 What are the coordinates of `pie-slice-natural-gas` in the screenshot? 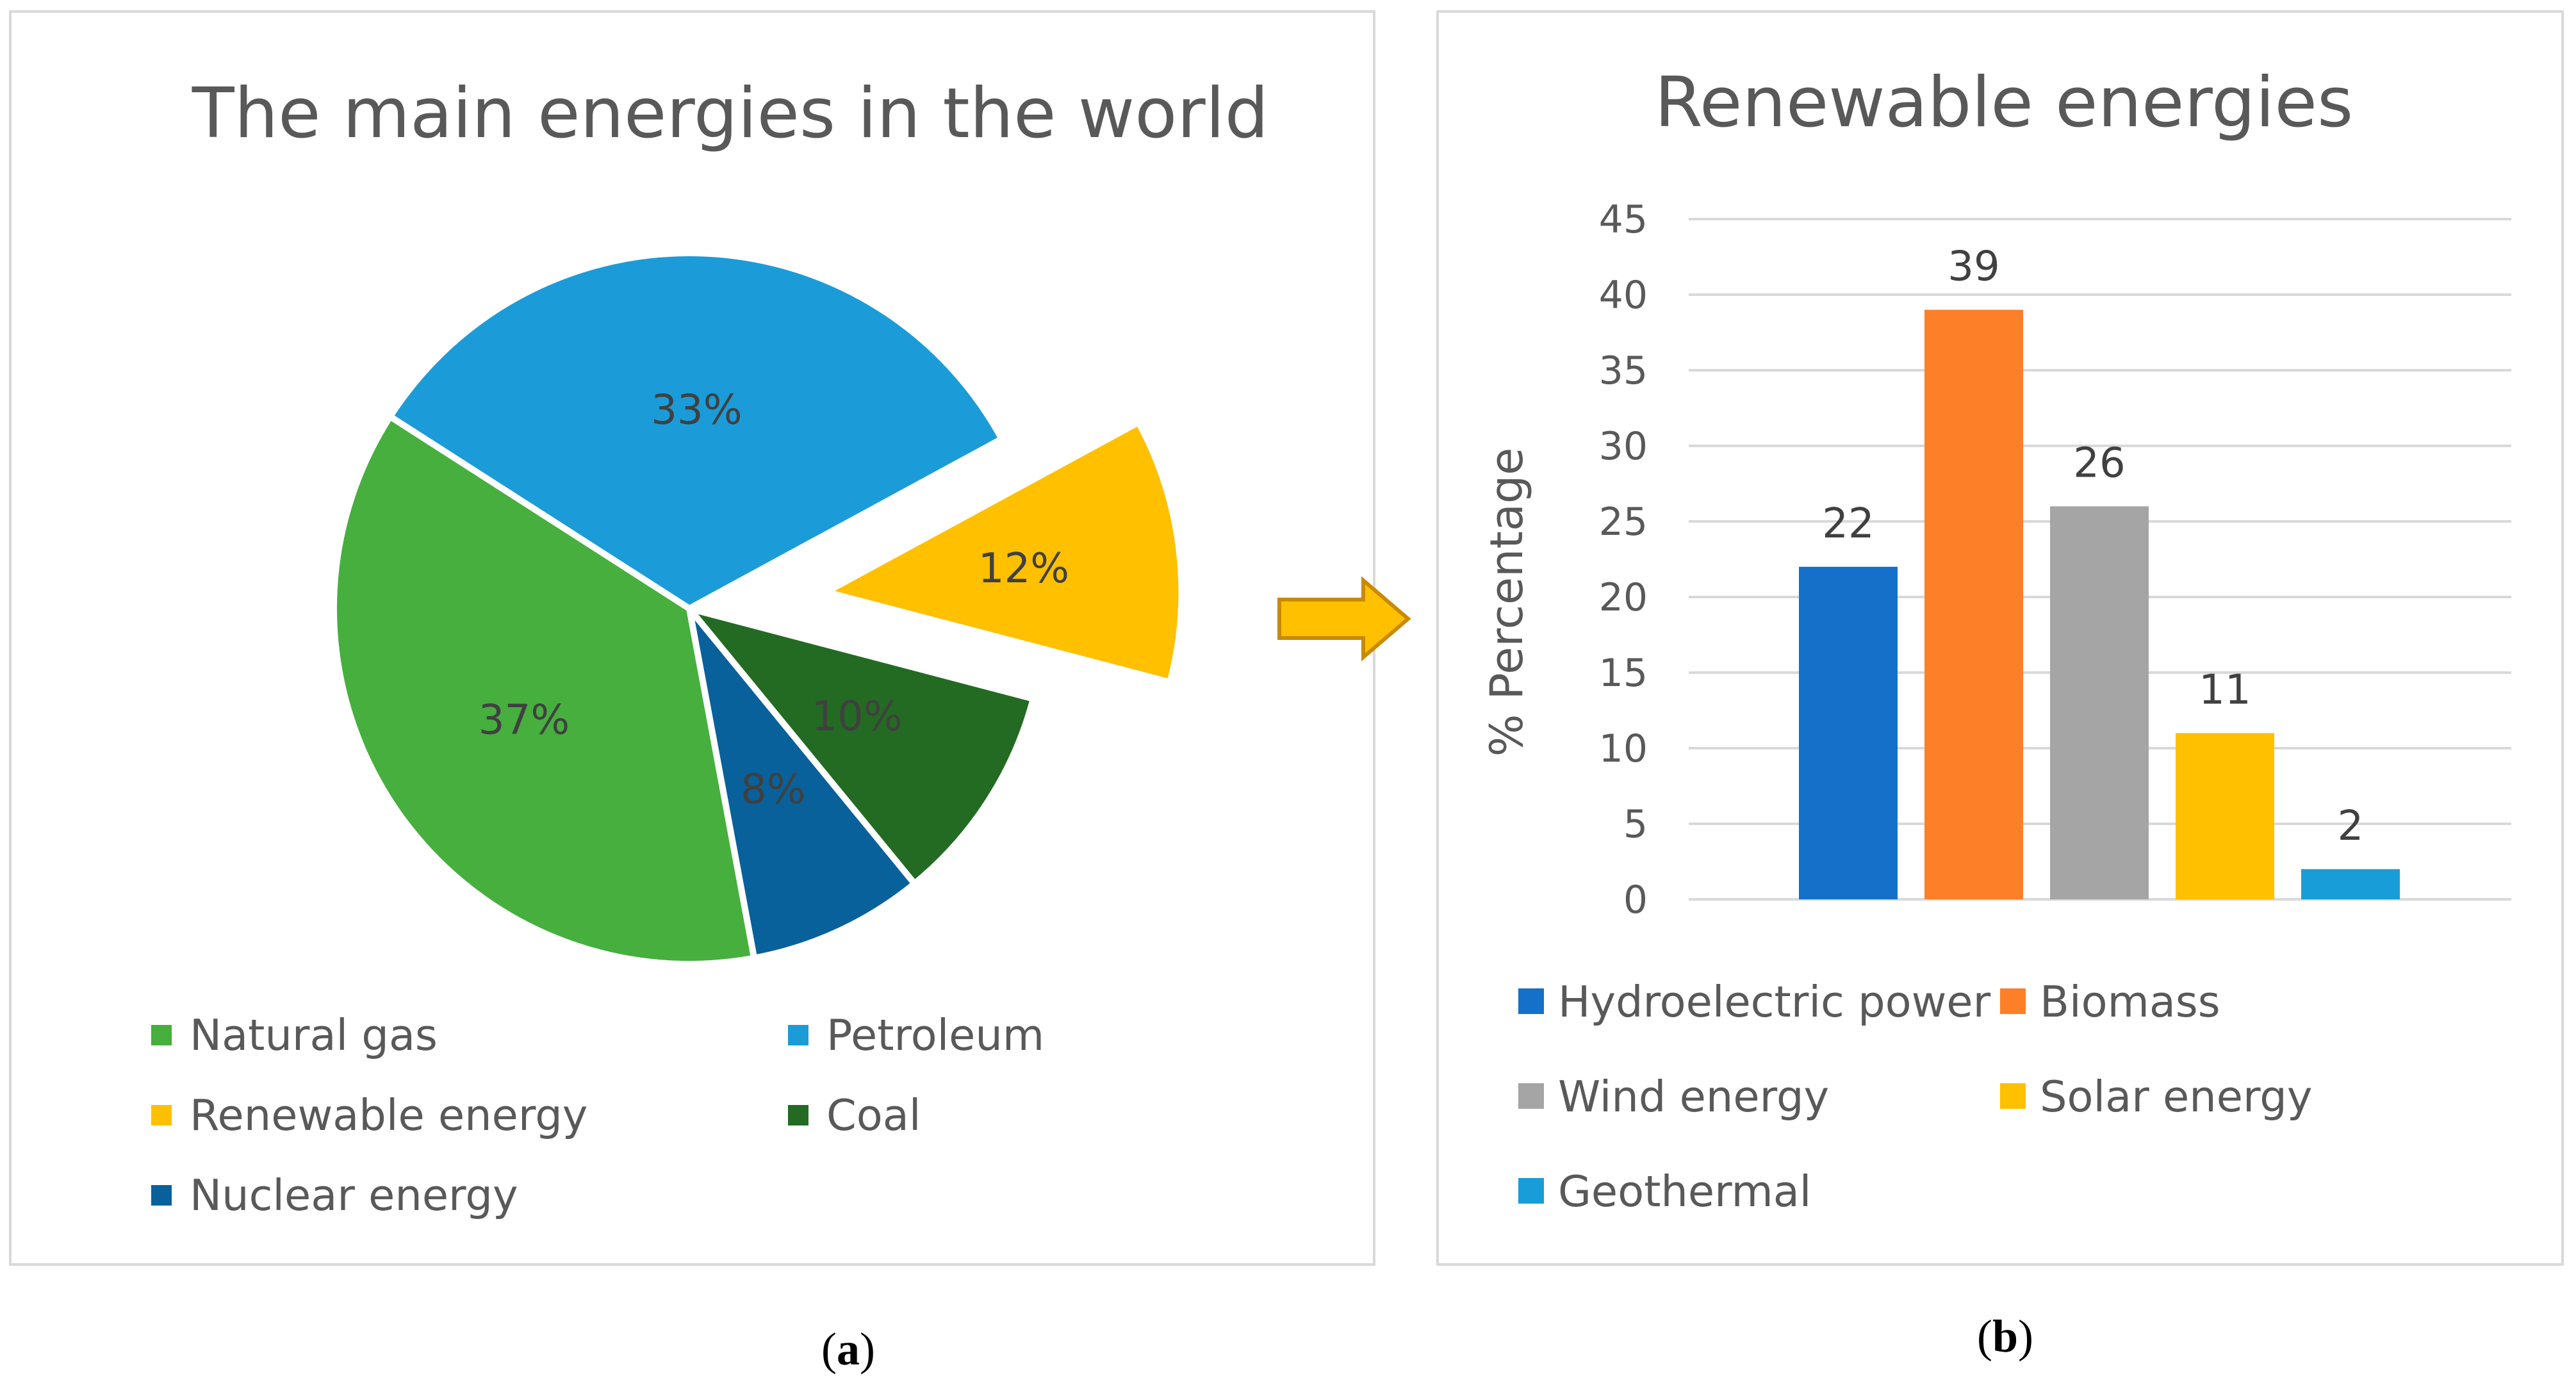 It's located at (544, 690).